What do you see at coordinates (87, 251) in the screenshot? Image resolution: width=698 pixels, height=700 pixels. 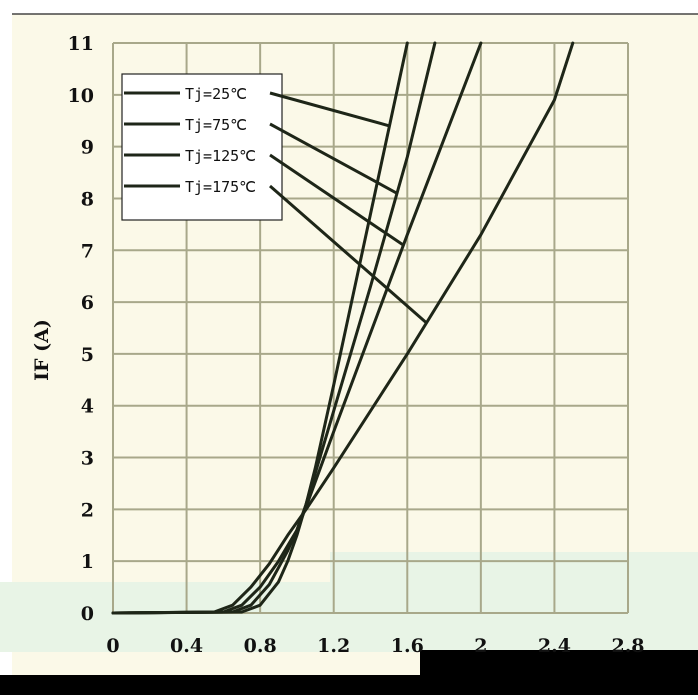 I see `y-tick-label-7: 7` at bounding box center [87, 251].